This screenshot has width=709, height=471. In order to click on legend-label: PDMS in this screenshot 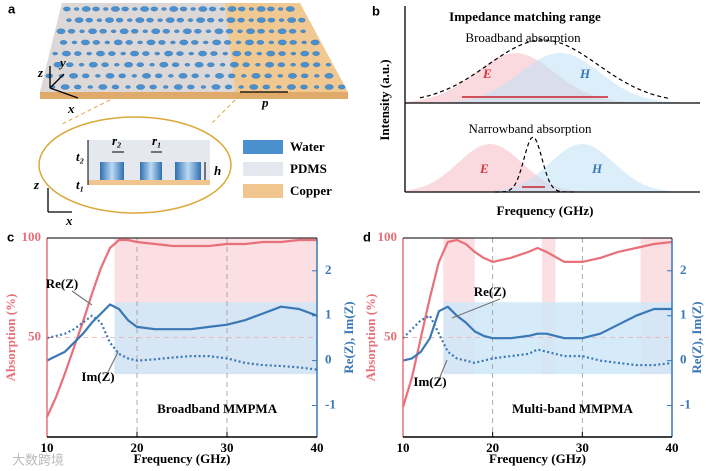, I will do `click(308, 168)`.